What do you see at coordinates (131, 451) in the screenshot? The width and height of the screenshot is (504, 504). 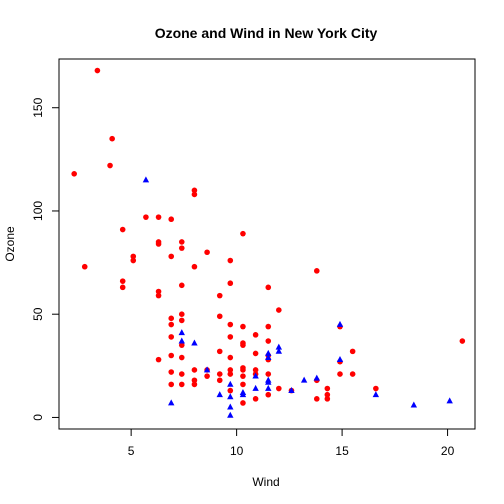 I see `x-tick-label: 5` at bounding box center [131, 451].